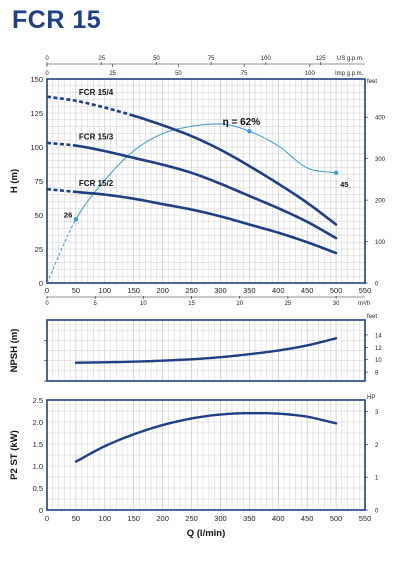 The image size is (400, 567). I want to click on usgpm-tick-label: 75, so click(211, 59).